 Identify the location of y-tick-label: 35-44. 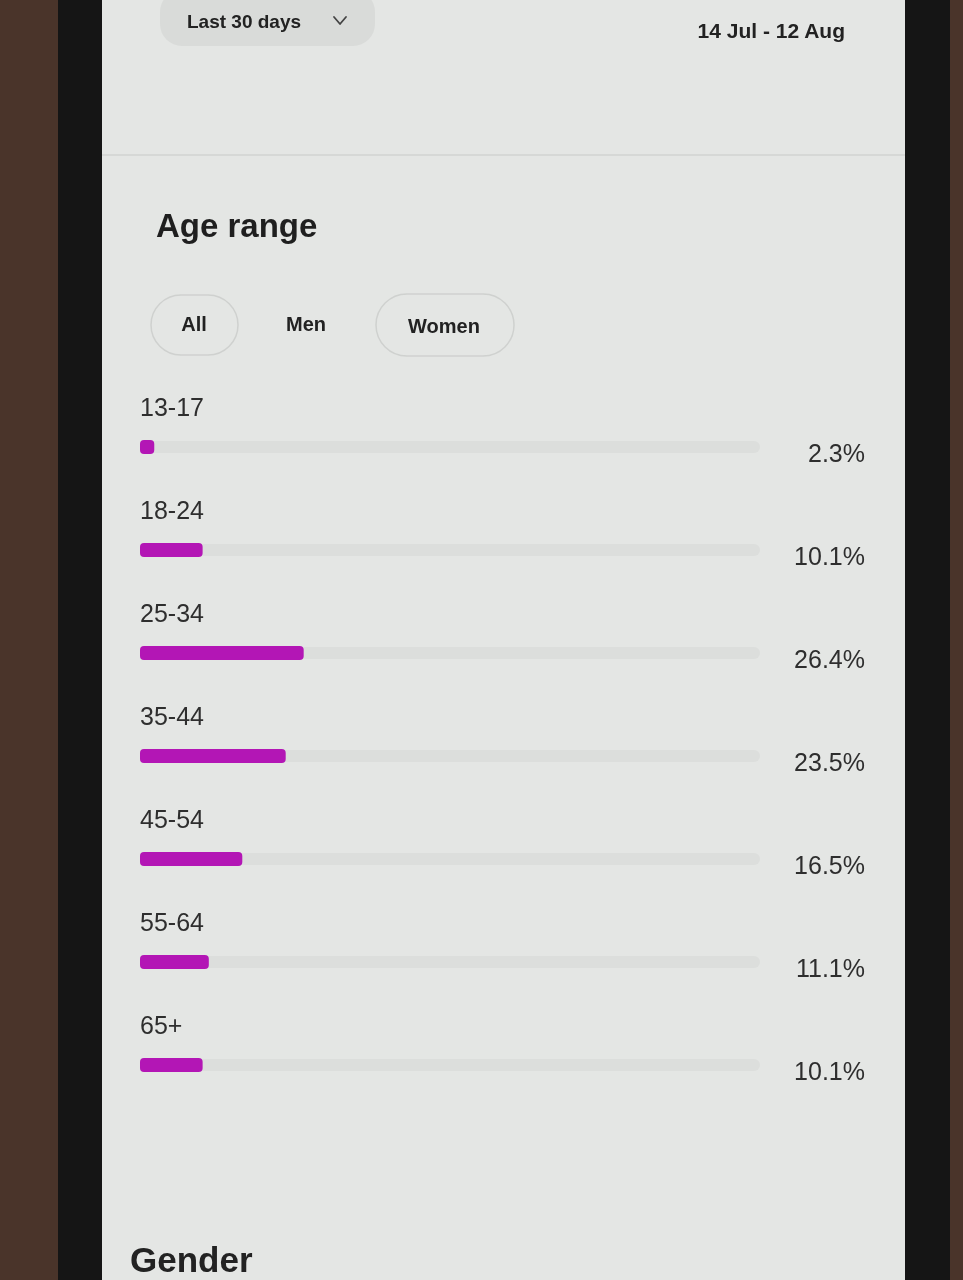
(172, 716).